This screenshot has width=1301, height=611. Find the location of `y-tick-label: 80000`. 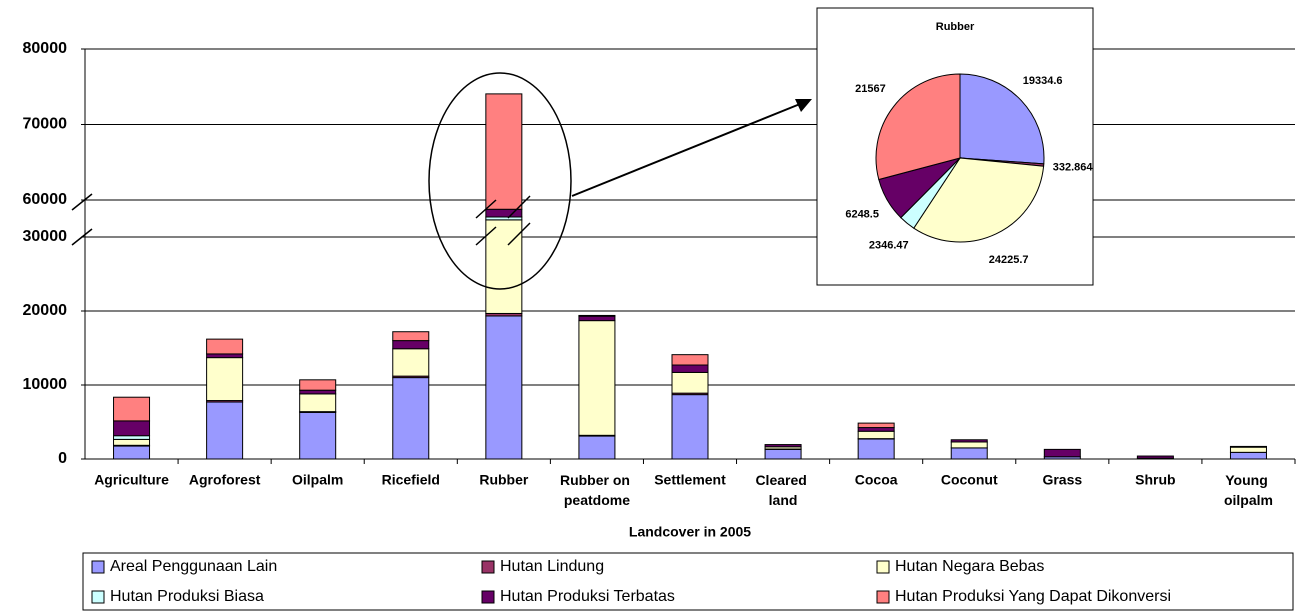

y-tick-label: 80000 is located at coordinates (45, 48).